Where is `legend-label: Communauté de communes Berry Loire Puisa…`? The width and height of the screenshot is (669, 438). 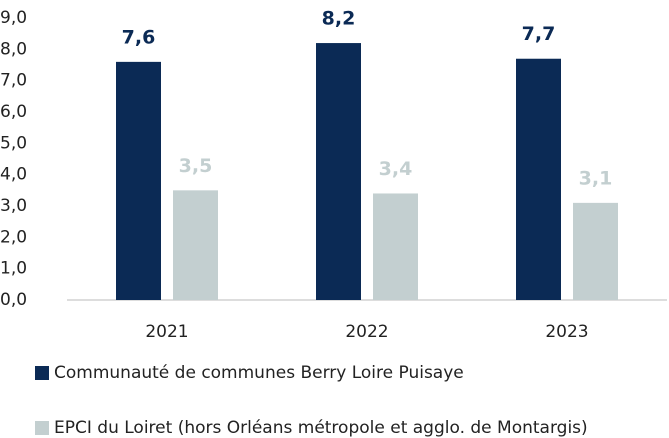
legend-label: Communauté de communes Berry Loire Puisa… is located at coordinates (259, 373).